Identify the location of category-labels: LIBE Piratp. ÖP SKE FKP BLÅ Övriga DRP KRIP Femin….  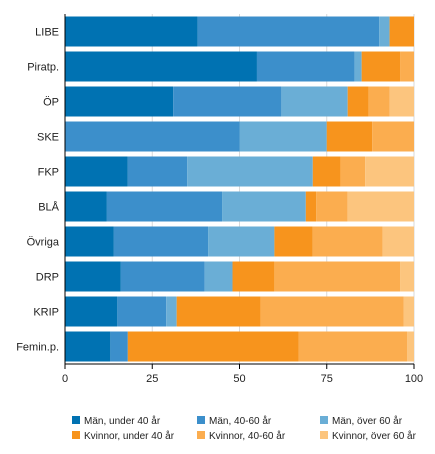
(38, 190).